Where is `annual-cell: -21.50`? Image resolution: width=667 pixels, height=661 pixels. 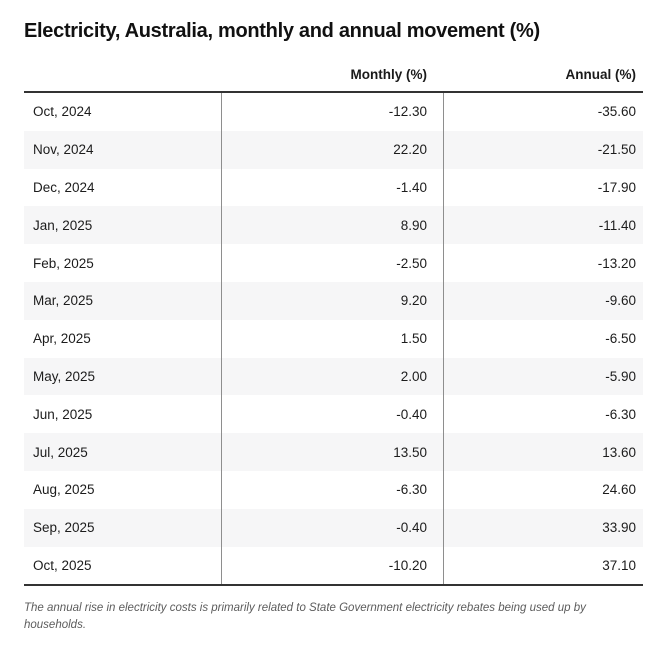 annual-cell: -21.50 is located at coordinates (543, 149).